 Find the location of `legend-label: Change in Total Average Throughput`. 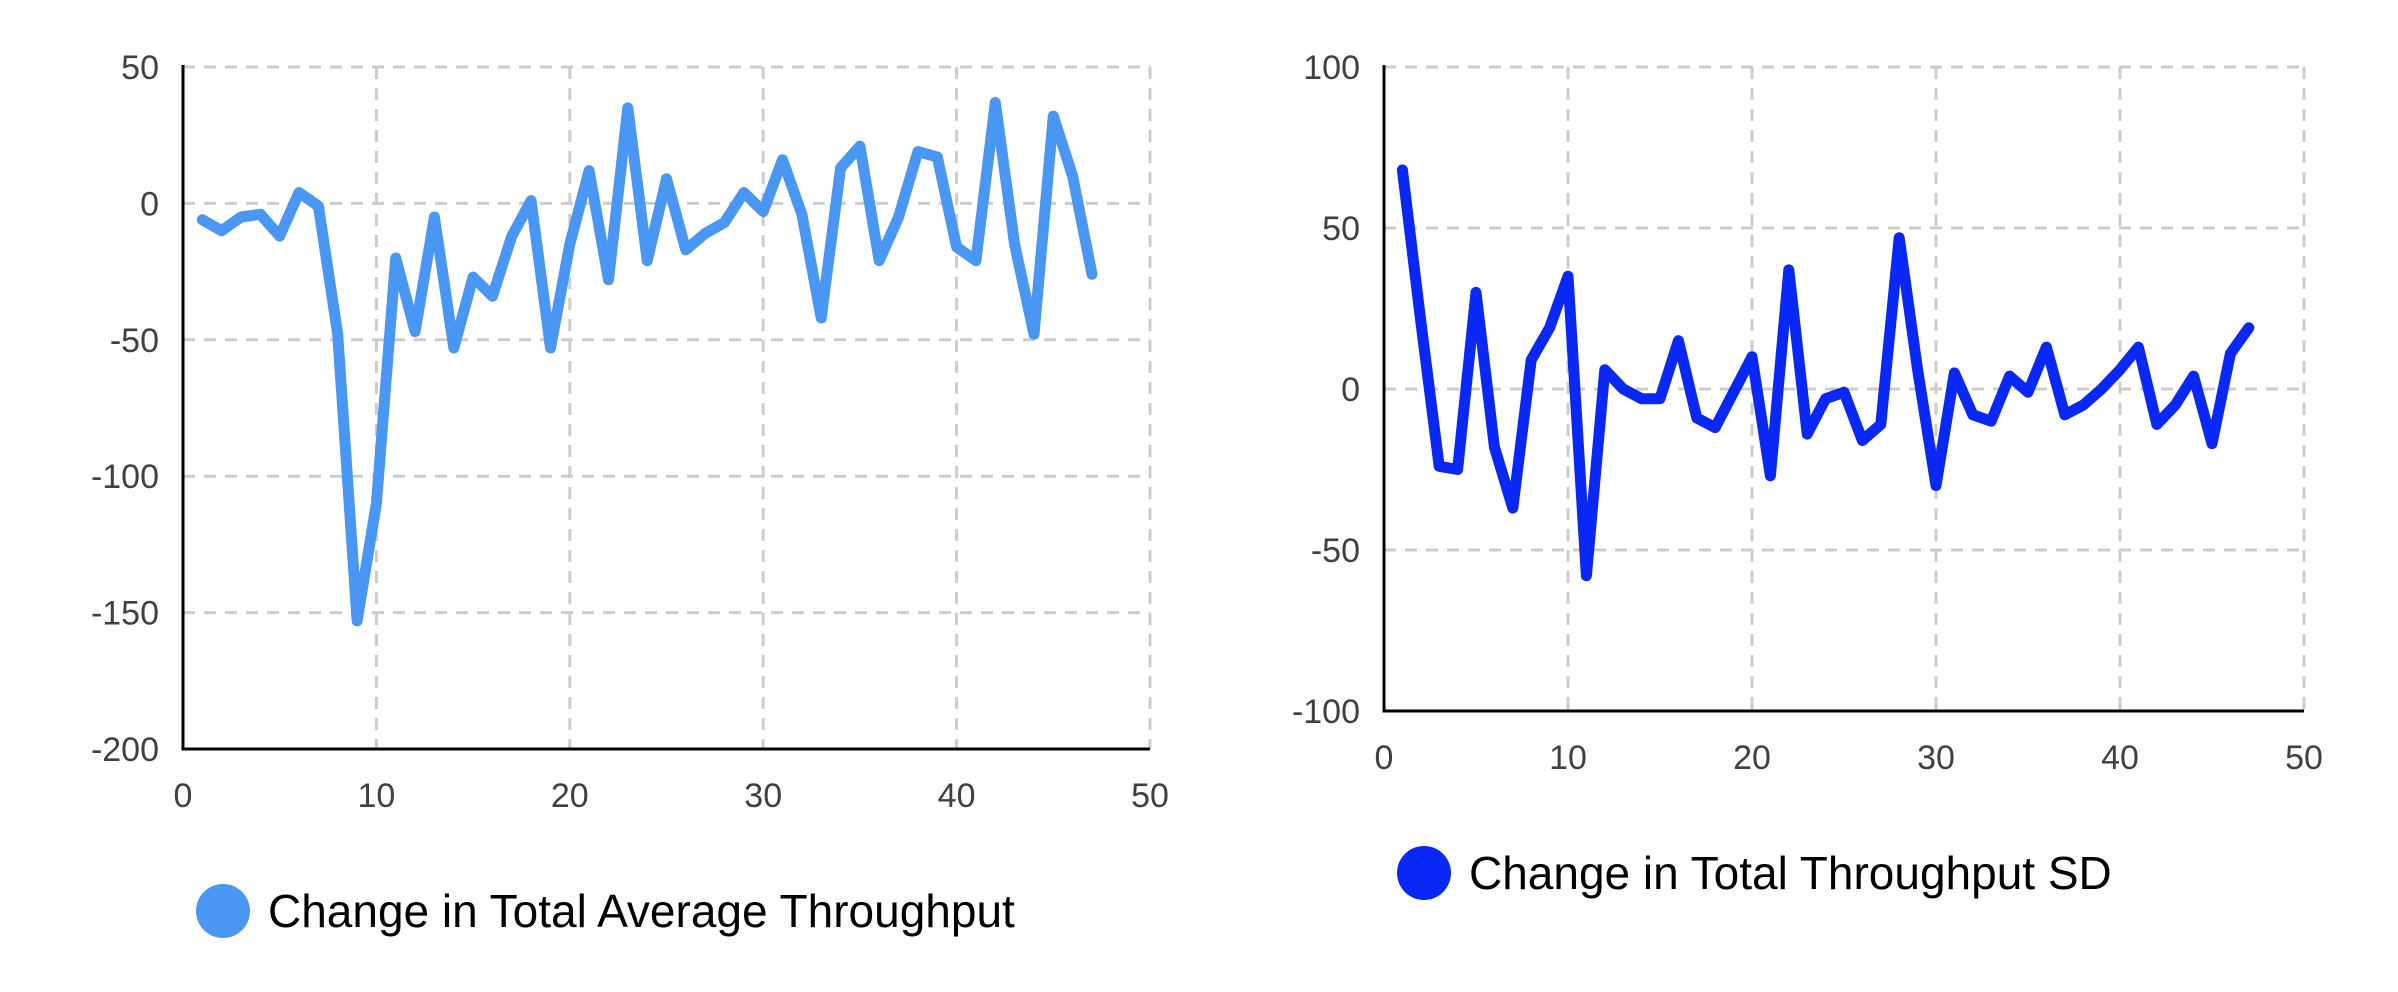

legend-label: Change in Total Average Throughput is located at coordinates (641, 911).